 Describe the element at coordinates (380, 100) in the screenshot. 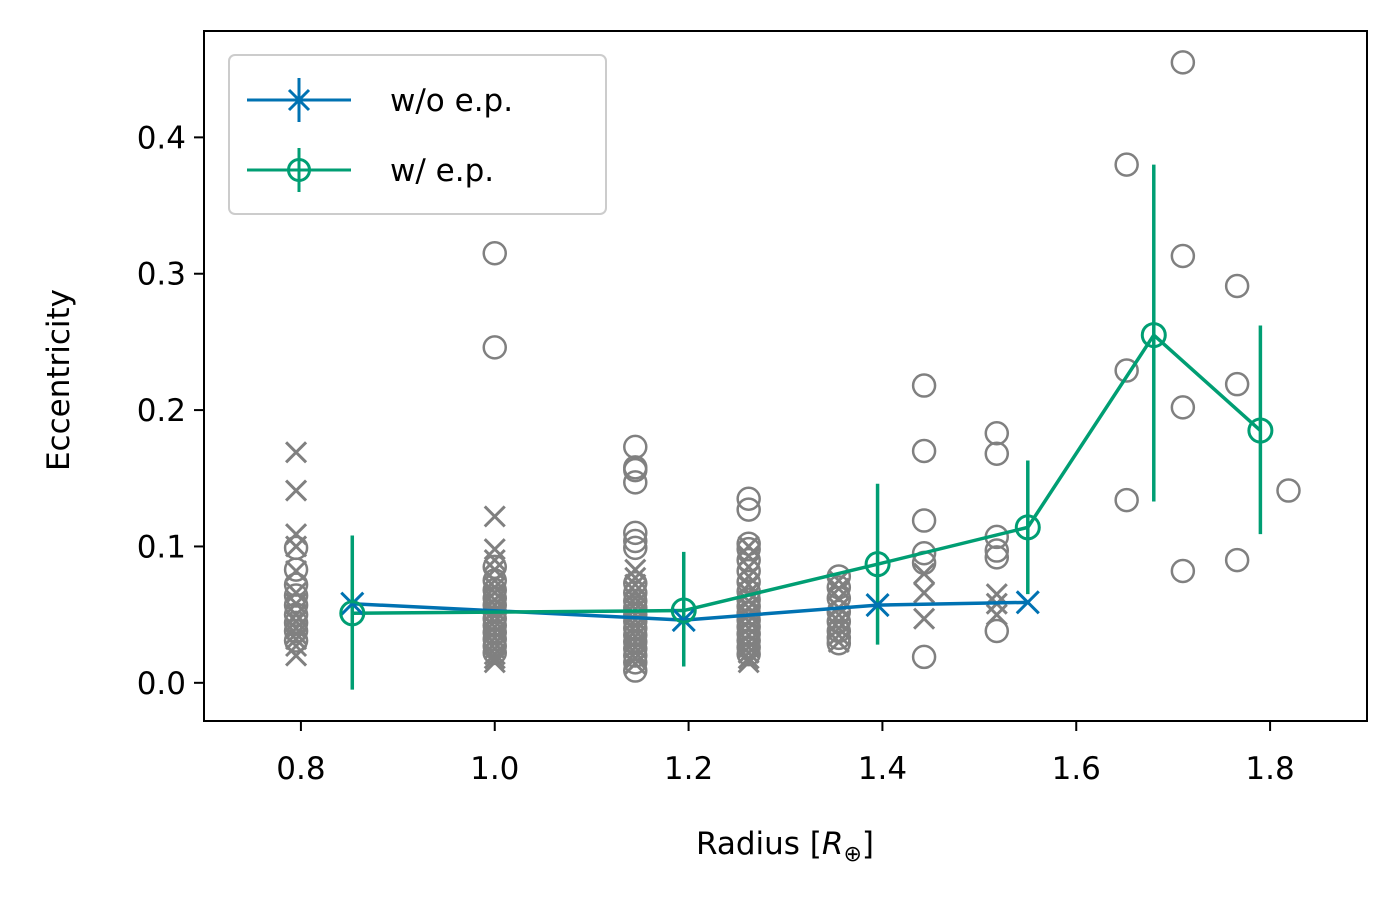

I see `legend-item-wo-ep: w/o e.p.` at that location.